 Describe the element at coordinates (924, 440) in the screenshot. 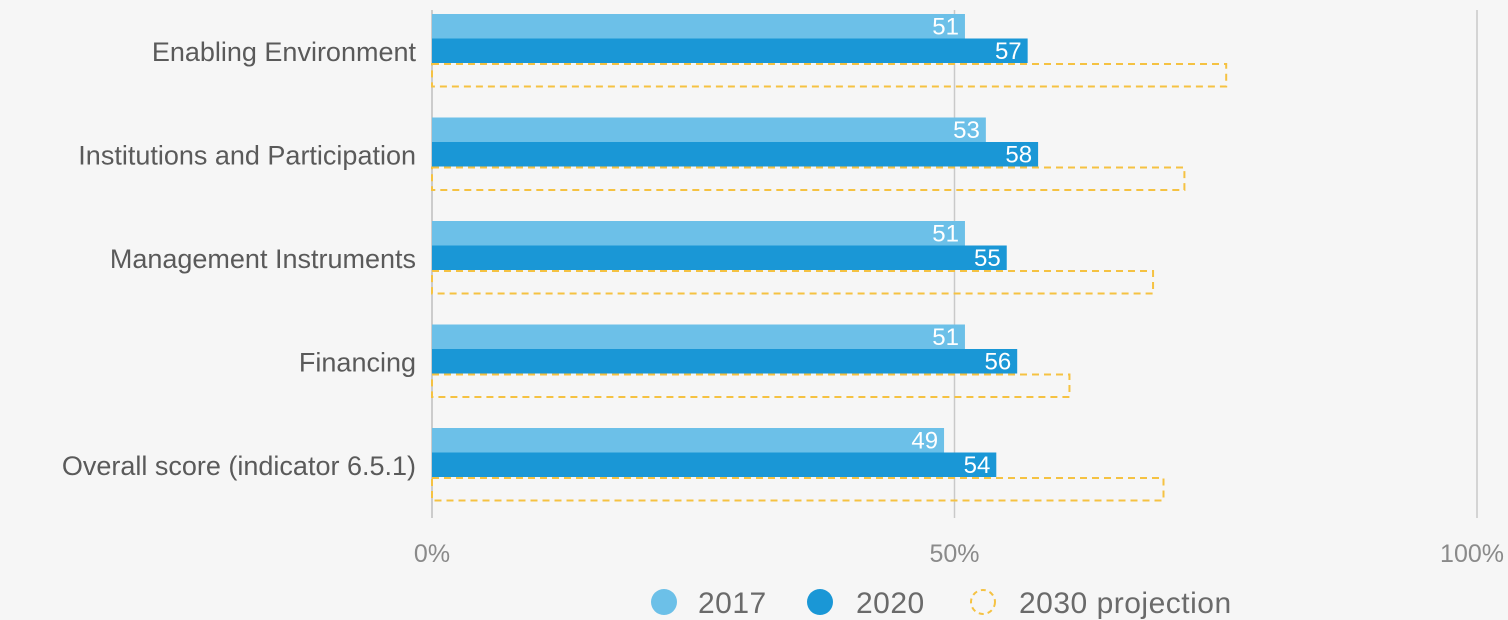

I see `data-label-2017: 49` at that location.